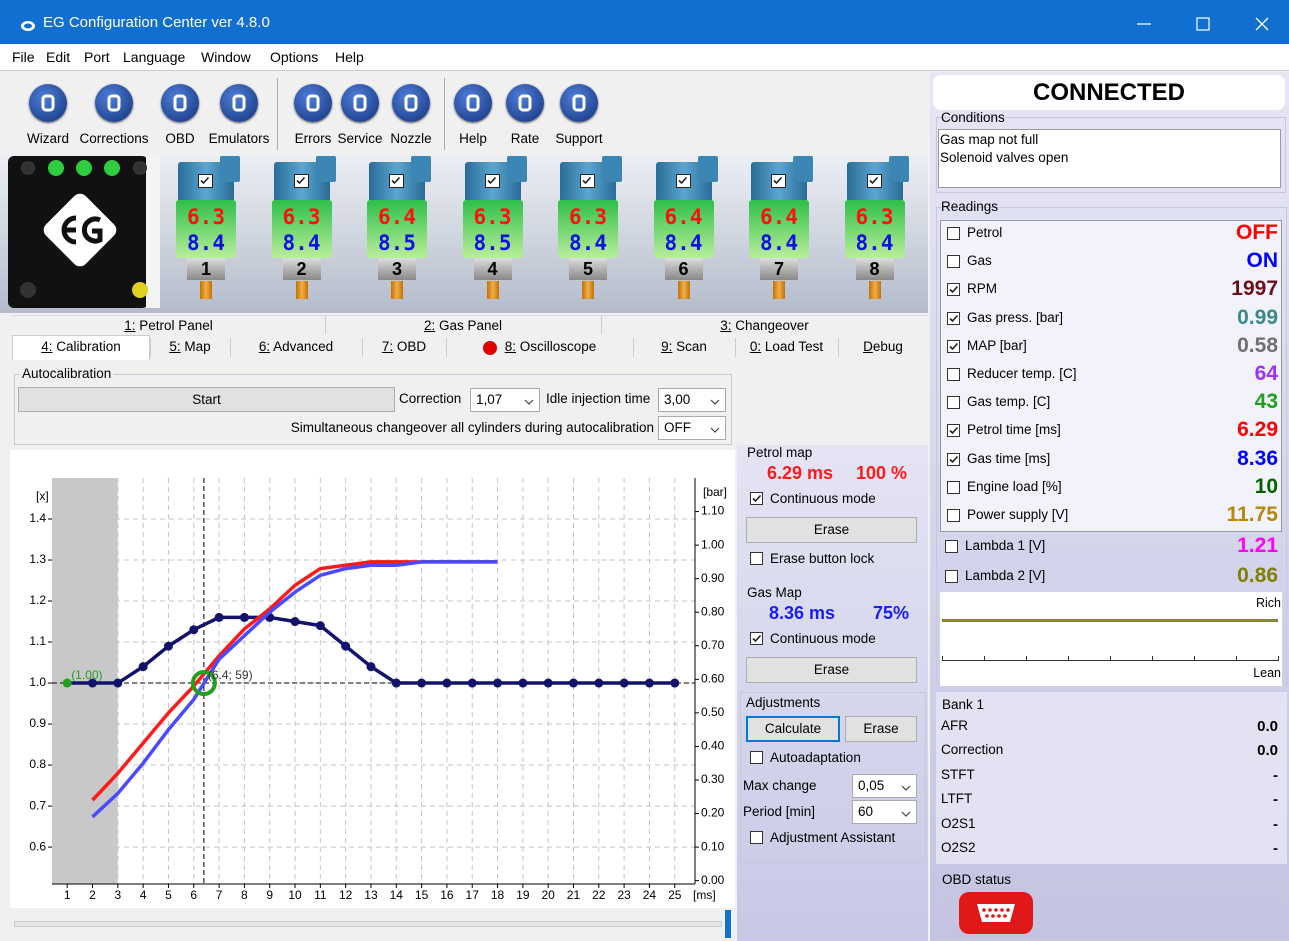 Image resolution: width=1289 pixels, height=941 pixels. Describe the element at coordinates (368, 924) in the screenshot. I see `scroll-track` at that location.